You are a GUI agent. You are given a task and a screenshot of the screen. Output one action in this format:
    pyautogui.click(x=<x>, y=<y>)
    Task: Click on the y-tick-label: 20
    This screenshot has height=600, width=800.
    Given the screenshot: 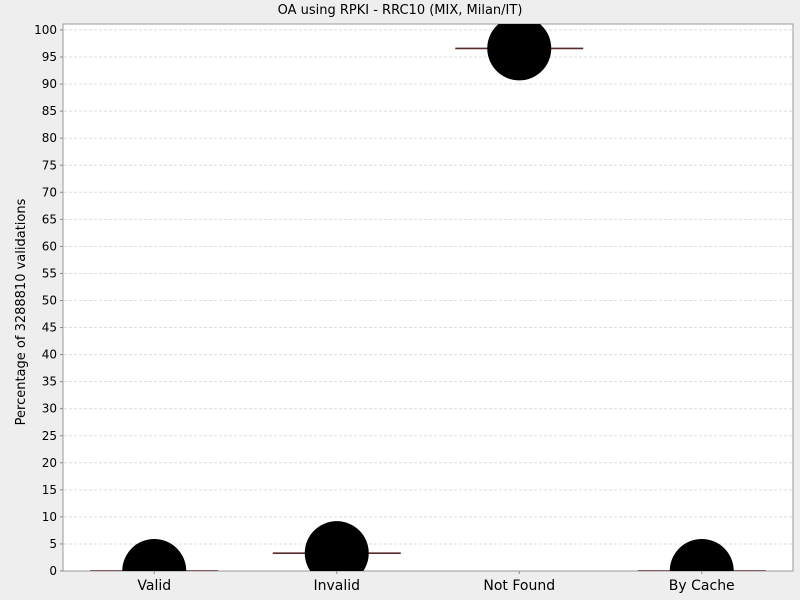 What is the action you would take?
    pyautogui.click(x=49, y=463)
    